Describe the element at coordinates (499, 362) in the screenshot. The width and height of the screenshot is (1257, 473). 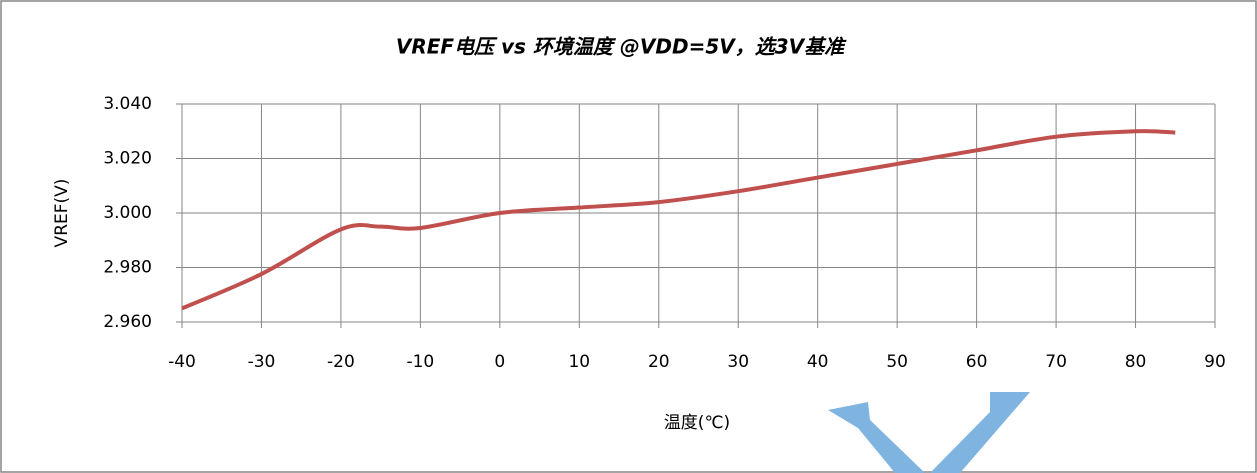
I see `x-tick-label: 0` at that location.